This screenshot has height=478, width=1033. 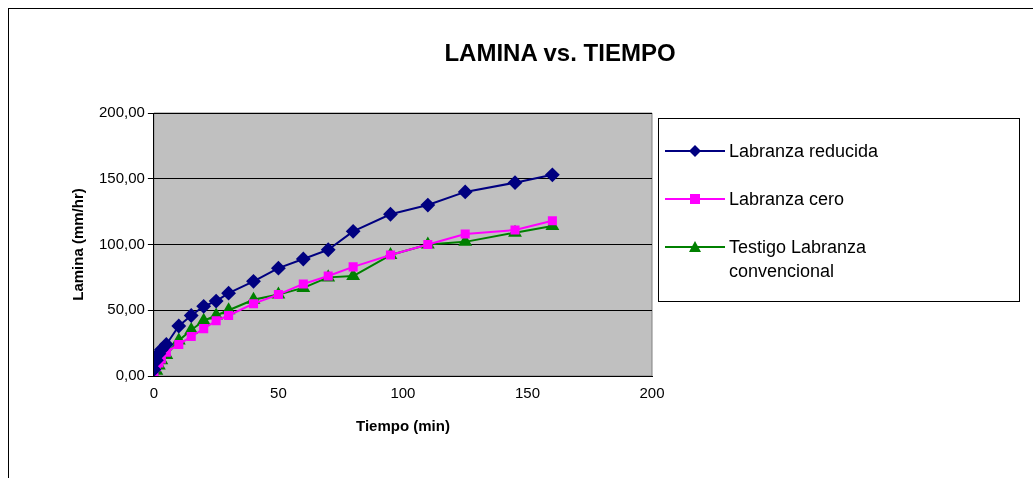 What do you see at coordinates (402, 426) in the screenshot?
I see `x-axis-title: Tiempo (min)` at bounding box center [402, 426].